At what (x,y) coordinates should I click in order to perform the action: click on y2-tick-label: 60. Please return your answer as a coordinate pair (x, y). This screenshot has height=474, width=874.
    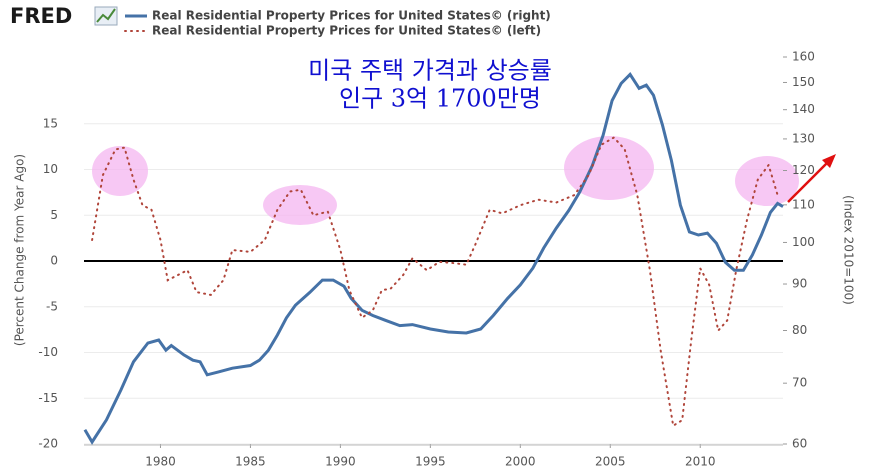
    Looking at the image, I should click on (799, 444).